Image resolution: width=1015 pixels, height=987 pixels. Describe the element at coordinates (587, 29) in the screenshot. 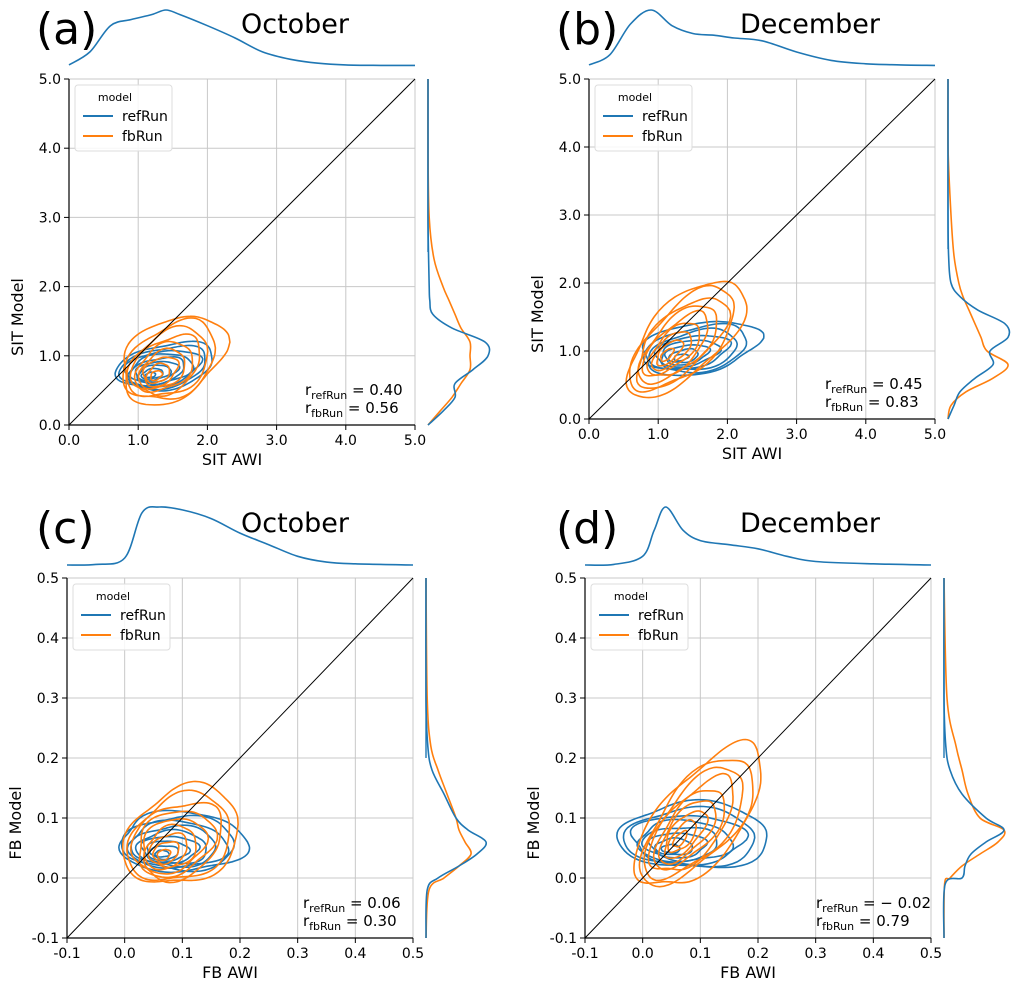

I see `panel-label: (b)` at that location.